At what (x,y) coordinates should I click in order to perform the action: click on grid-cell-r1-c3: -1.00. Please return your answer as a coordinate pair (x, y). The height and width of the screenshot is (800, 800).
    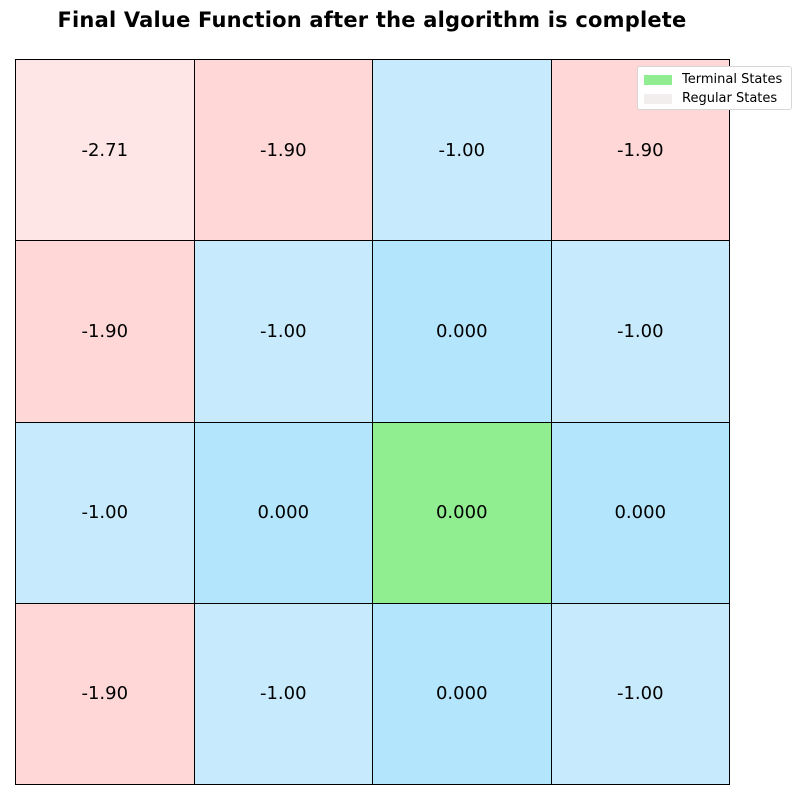
    Looking at the image, I should click on (639, 331).